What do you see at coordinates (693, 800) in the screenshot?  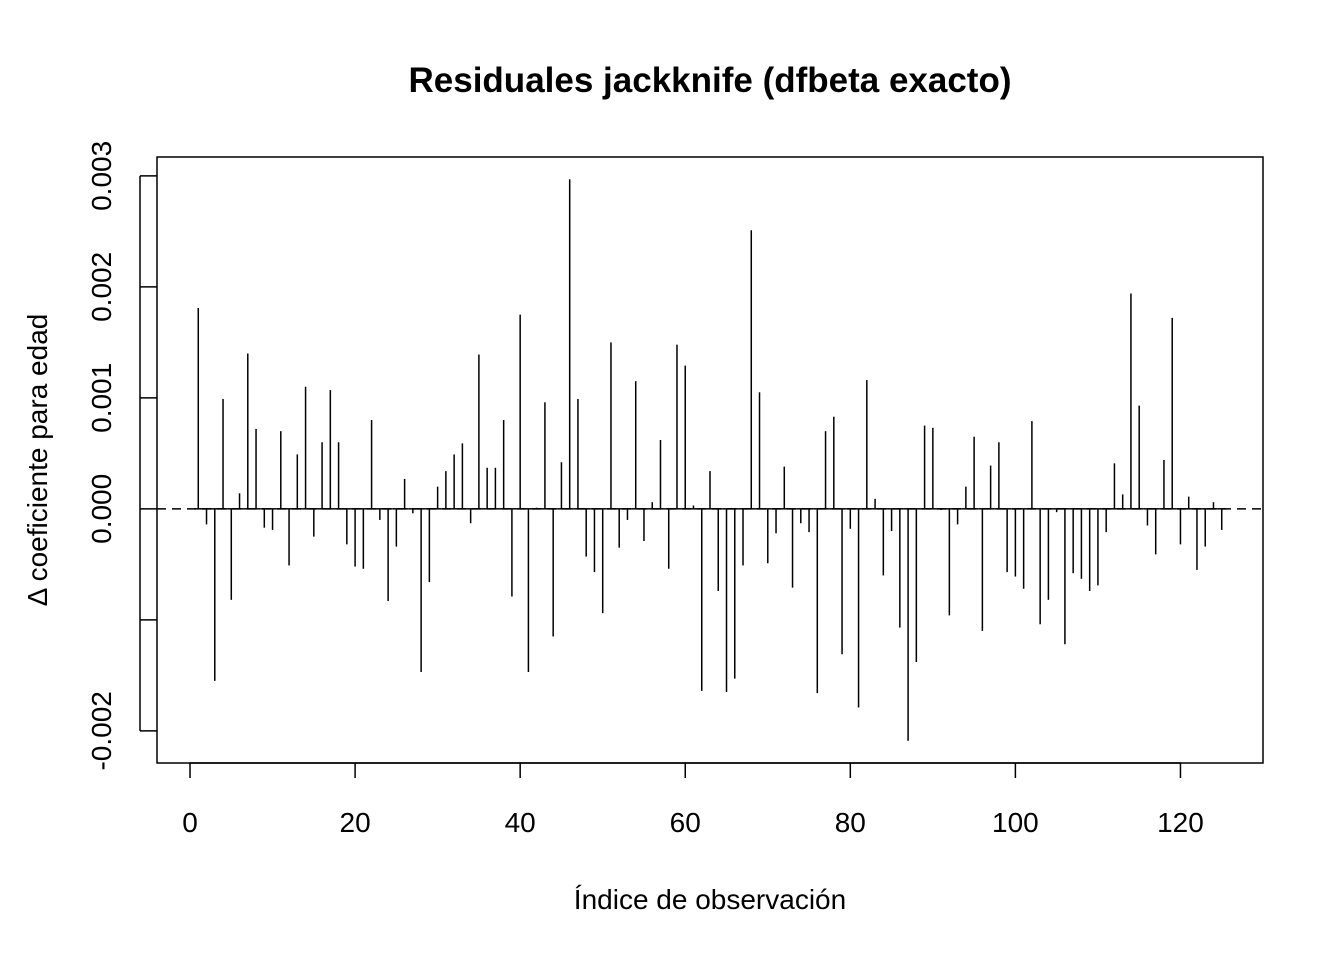 I see `x-axis: 0 20 40 60 80 100 120` at bounding box center [693, 800].